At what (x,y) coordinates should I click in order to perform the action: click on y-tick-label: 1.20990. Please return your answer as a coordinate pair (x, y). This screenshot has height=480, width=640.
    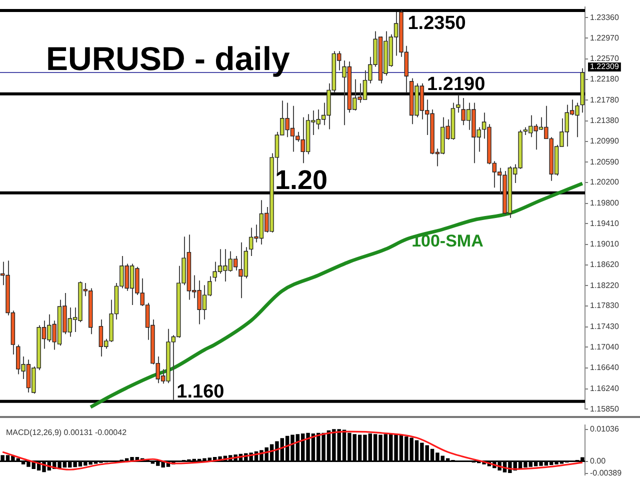
    Looking at the image, I should click on (605, 141).